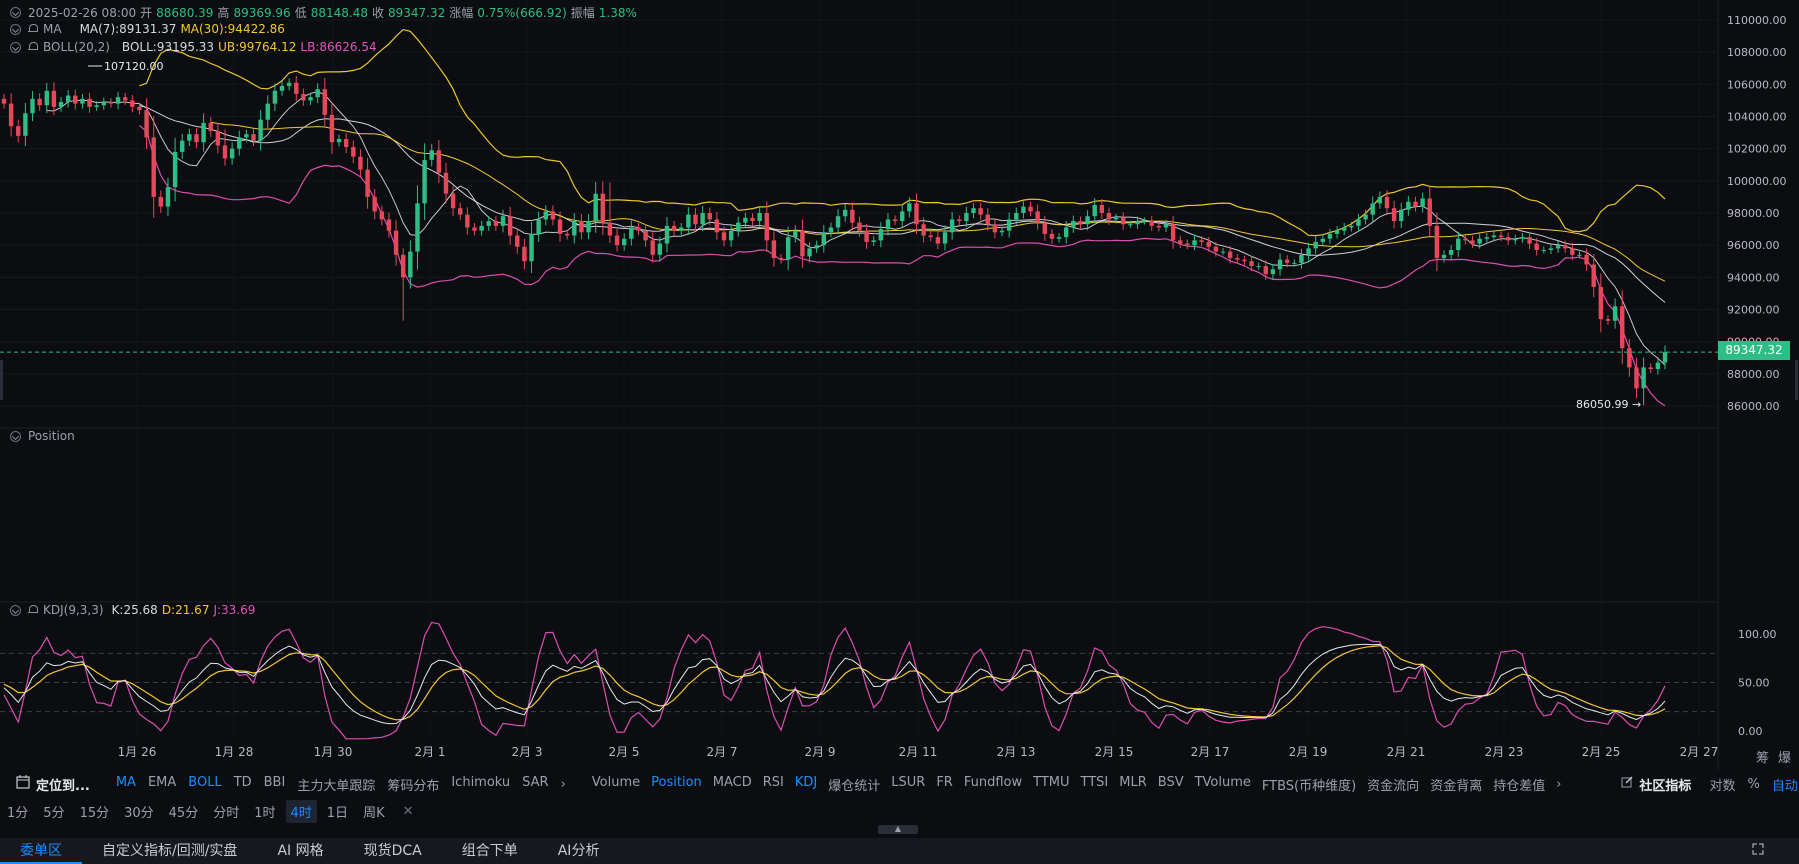 The image size is (1799, 864). I want to click on sub-indicator-12: BSV, so click(1170, 782).